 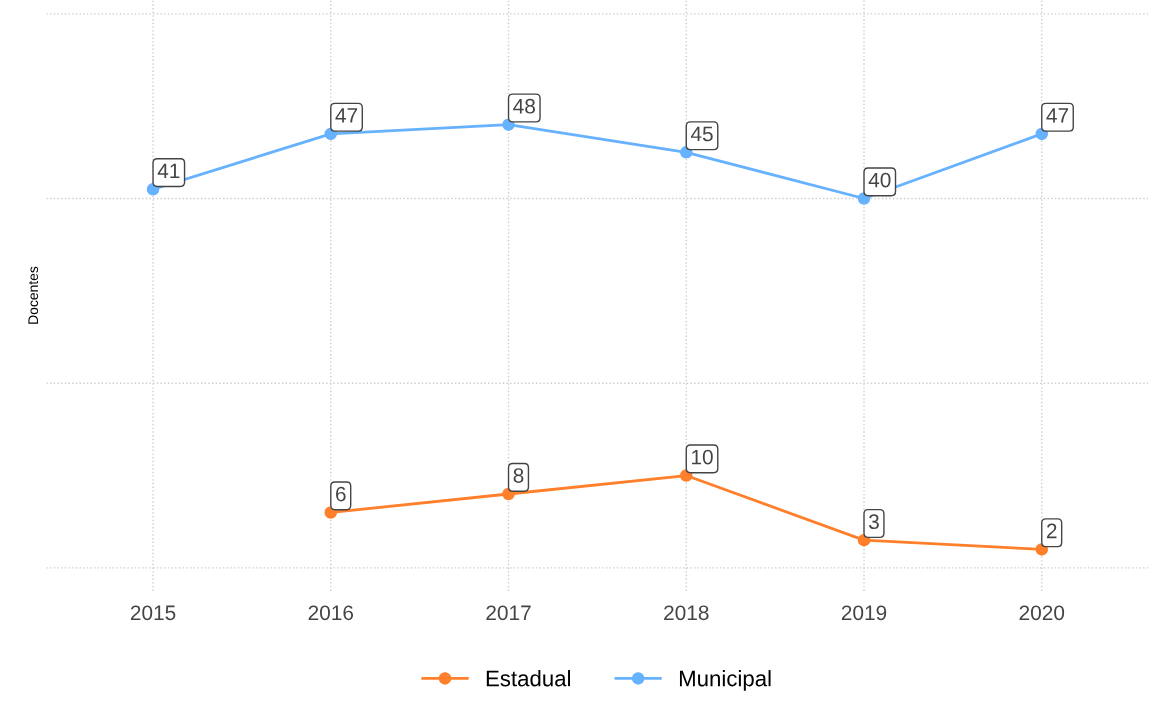 What do you see at coordinates (524, 106) in the screenshot?
I see `data-label: 48` at bounding box center [524, 106].